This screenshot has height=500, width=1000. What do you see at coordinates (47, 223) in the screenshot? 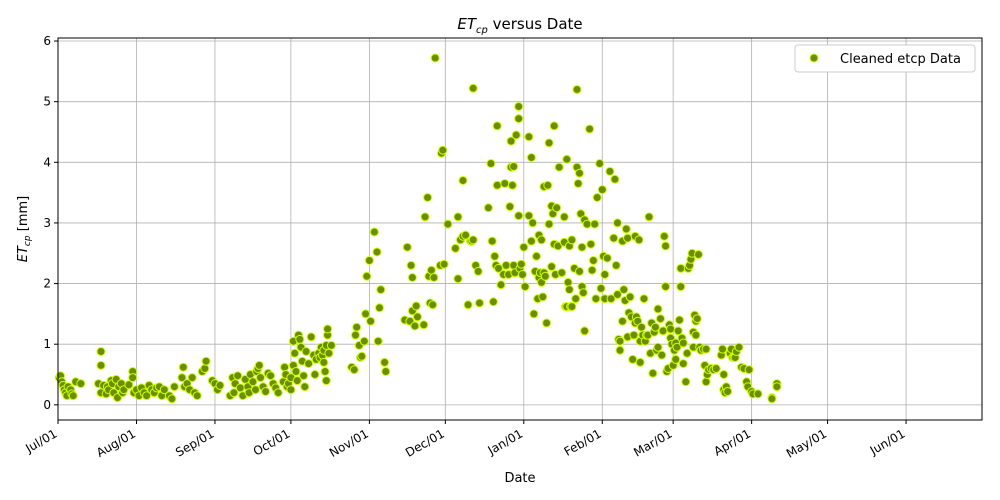
I see `y-tick-label: 3` at bounding box center [47, 223].